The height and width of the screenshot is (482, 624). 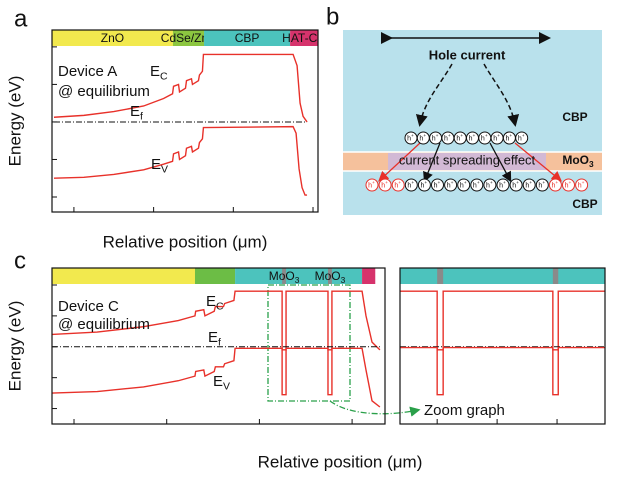 What do you see at coordinates (304, 38) in the screenshot?
I see `layer-label: HAT-CN` at bounding box center [304, 38].